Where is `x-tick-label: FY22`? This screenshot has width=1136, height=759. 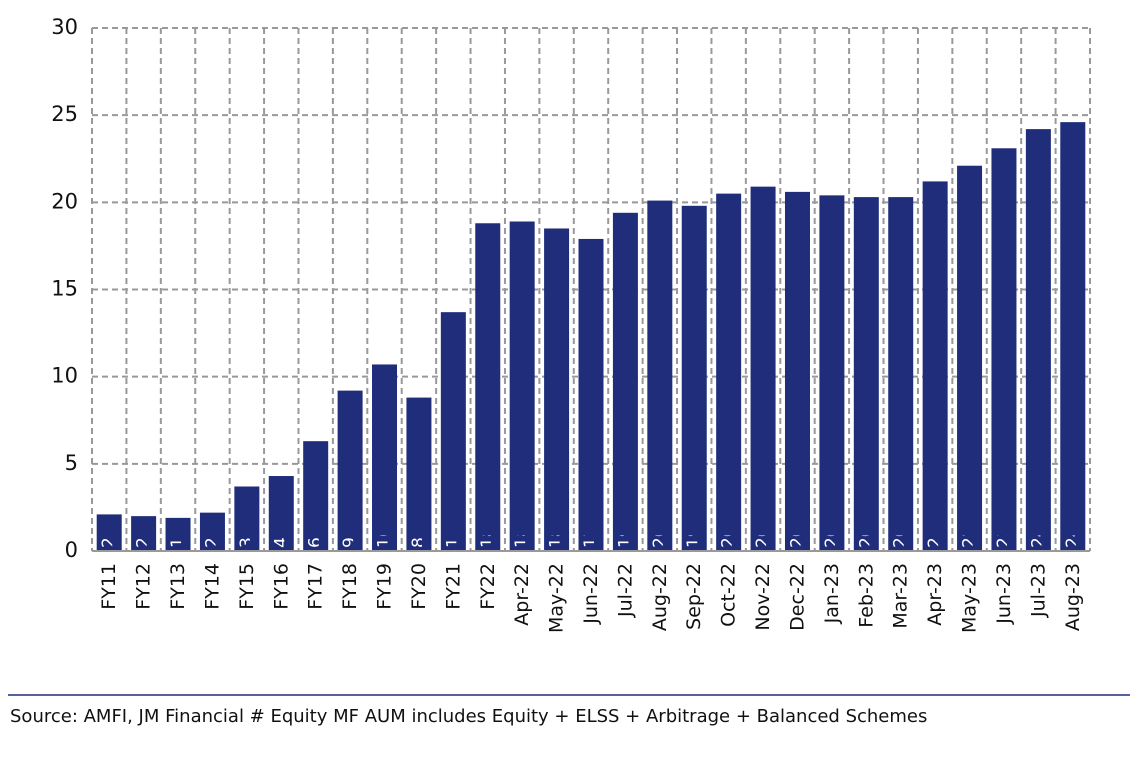 x-tick-label: FY22 is located at coordinates (488, 586).